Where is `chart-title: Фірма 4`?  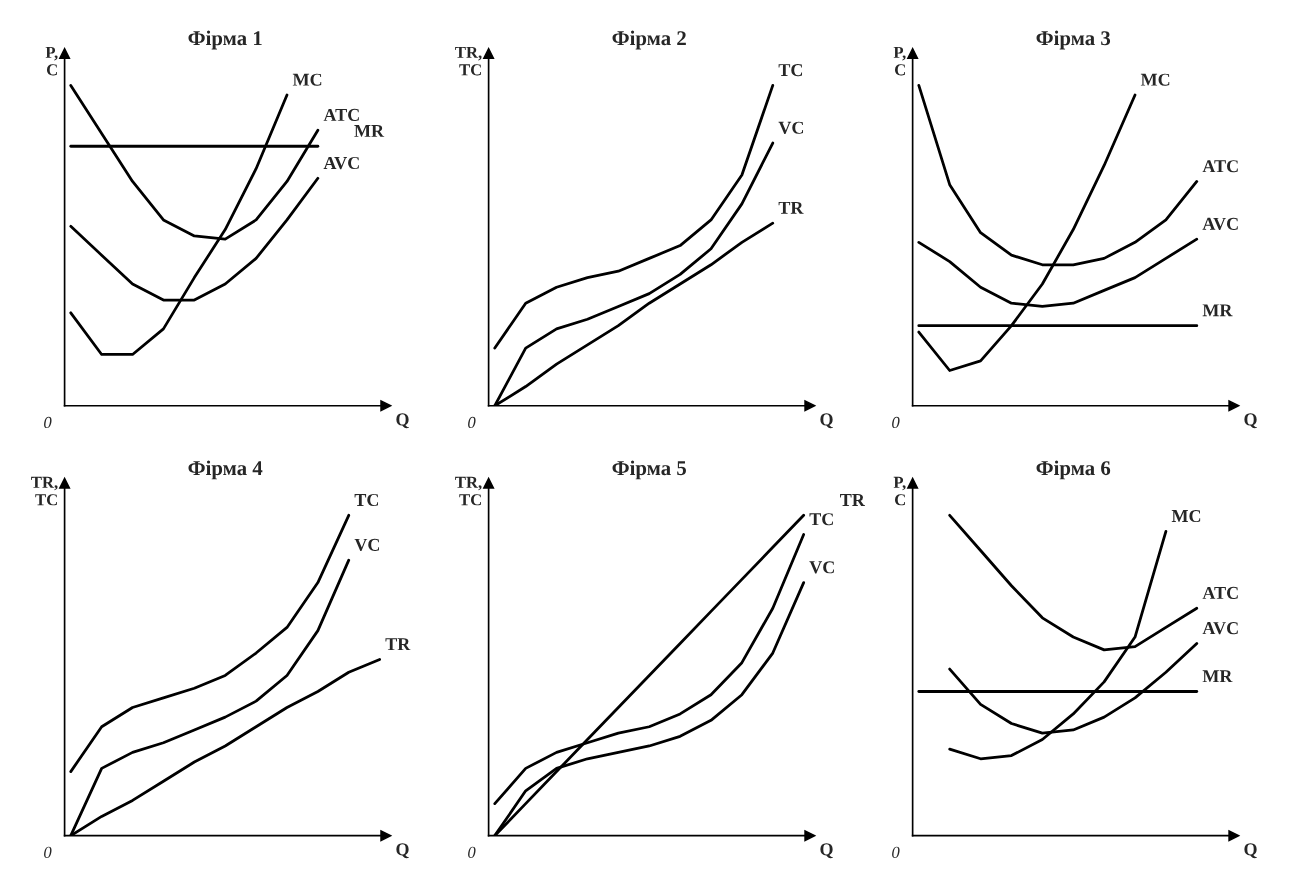
chart-title: Фірма 4 is located at coordinates (225, 470).